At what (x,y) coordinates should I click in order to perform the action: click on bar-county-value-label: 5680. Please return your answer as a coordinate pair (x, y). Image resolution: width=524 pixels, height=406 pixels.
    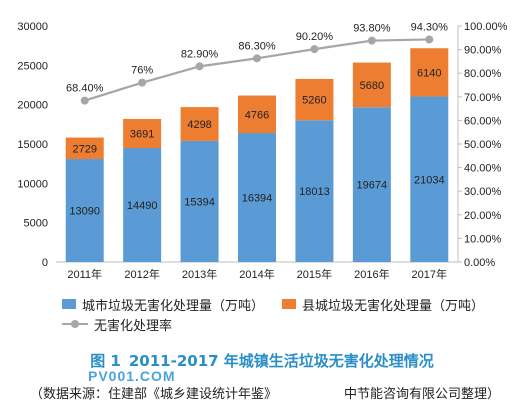
    Looking at the image, I should click on (372, 86).